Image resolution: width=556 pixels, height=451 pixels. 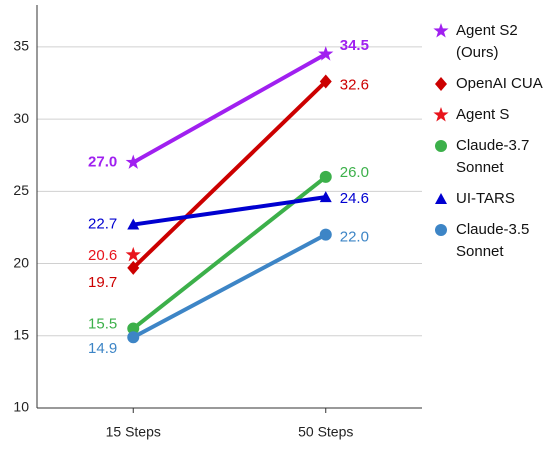 I want to click on x-tick-label: 50 Steps, so click(x=325, y=432).